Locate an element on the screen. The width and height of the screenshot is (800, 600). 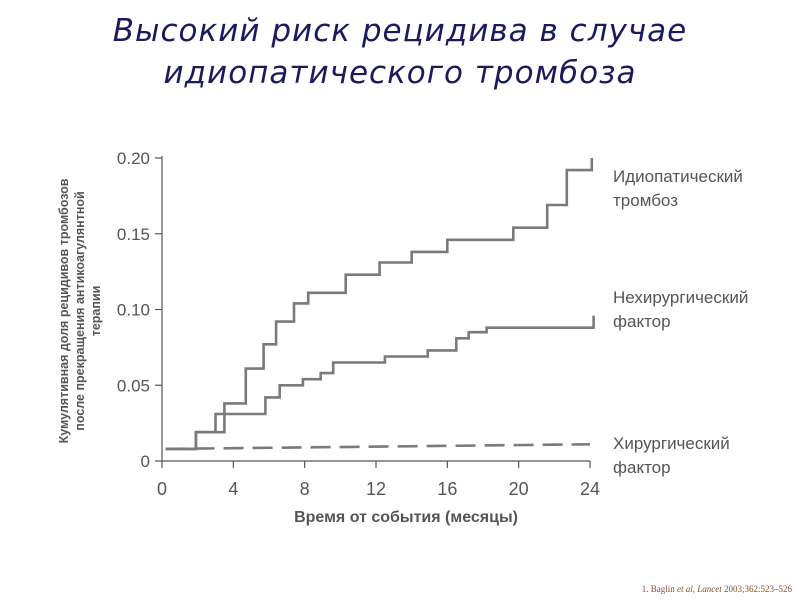
non-surgical-factor-label: фактор is located at coordinates (642, 321).